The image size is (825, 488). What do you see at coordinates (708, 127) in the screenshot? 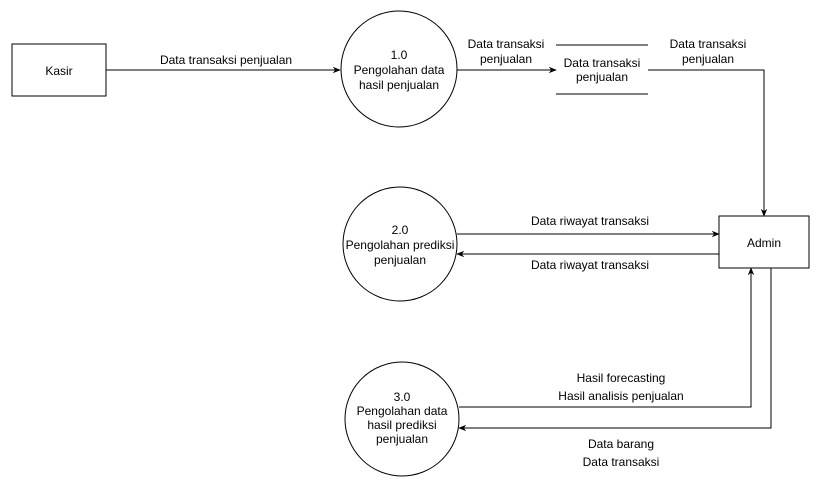
I see `flow-datastore-to-admin: Data transaksi penjualan` at bounding box center [708, 127].